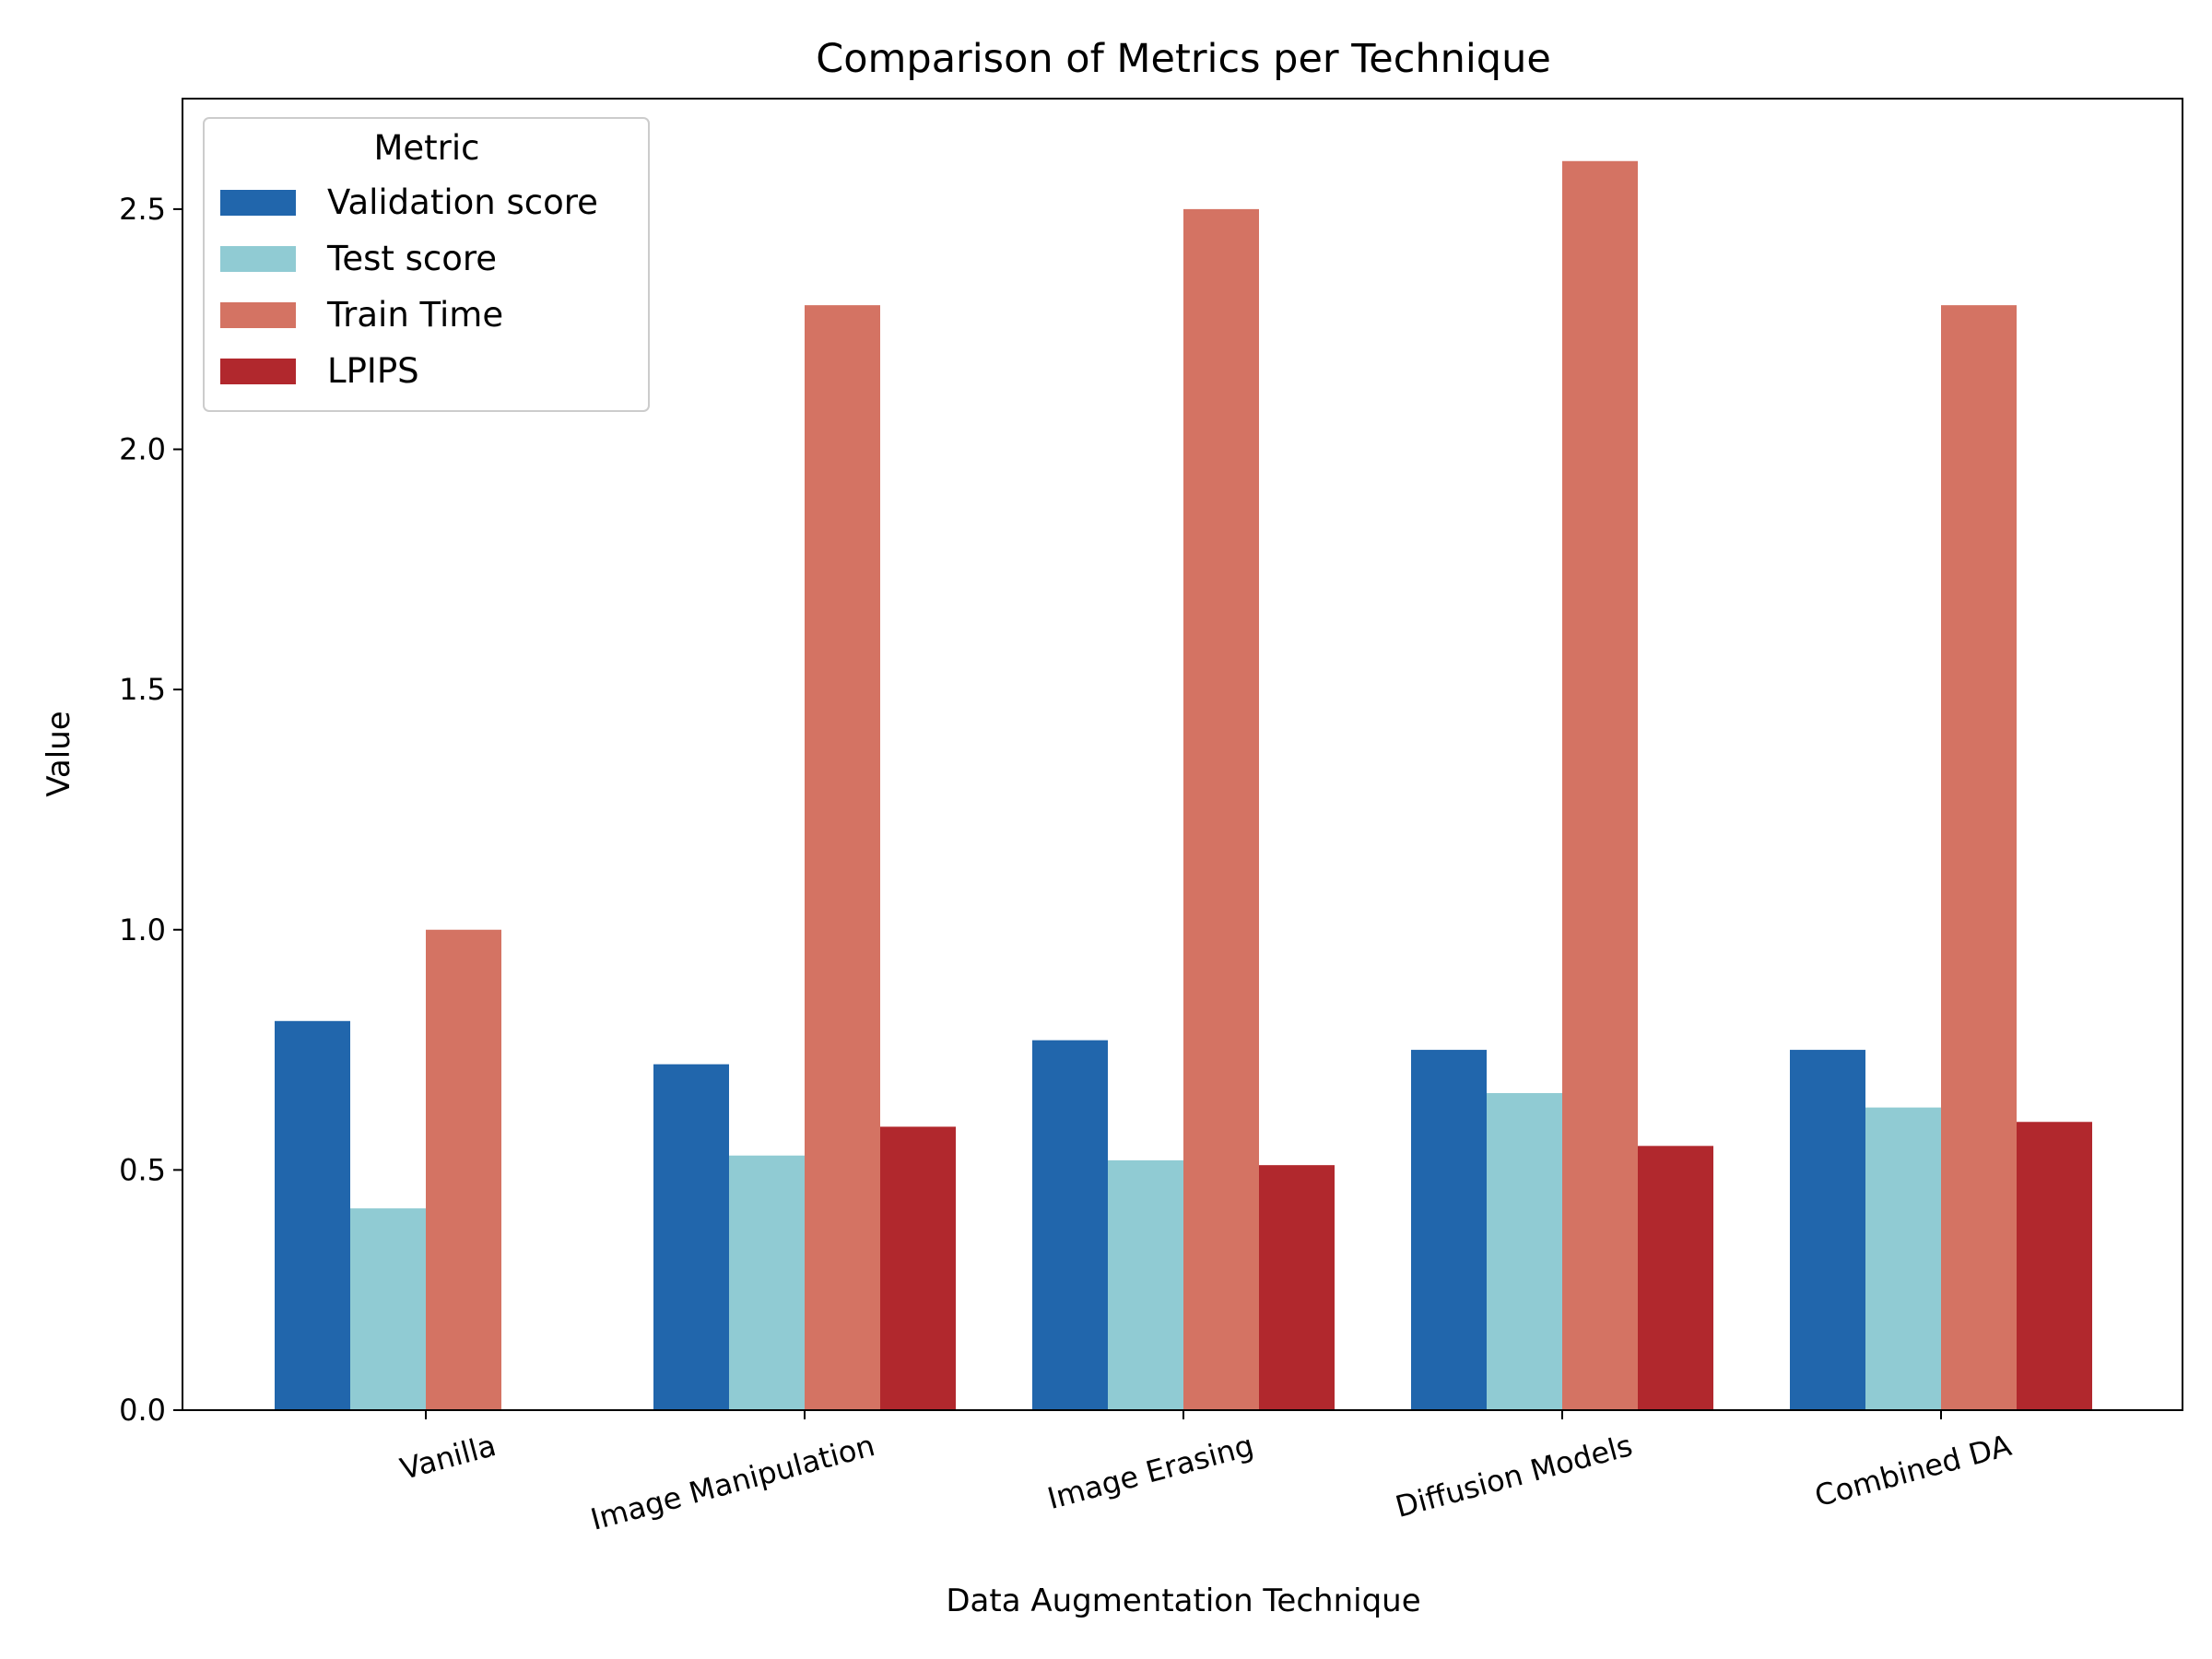  Describe the element at coordinates (411, 258) in the screenshot. I see `legend-label: Test score` at that location.